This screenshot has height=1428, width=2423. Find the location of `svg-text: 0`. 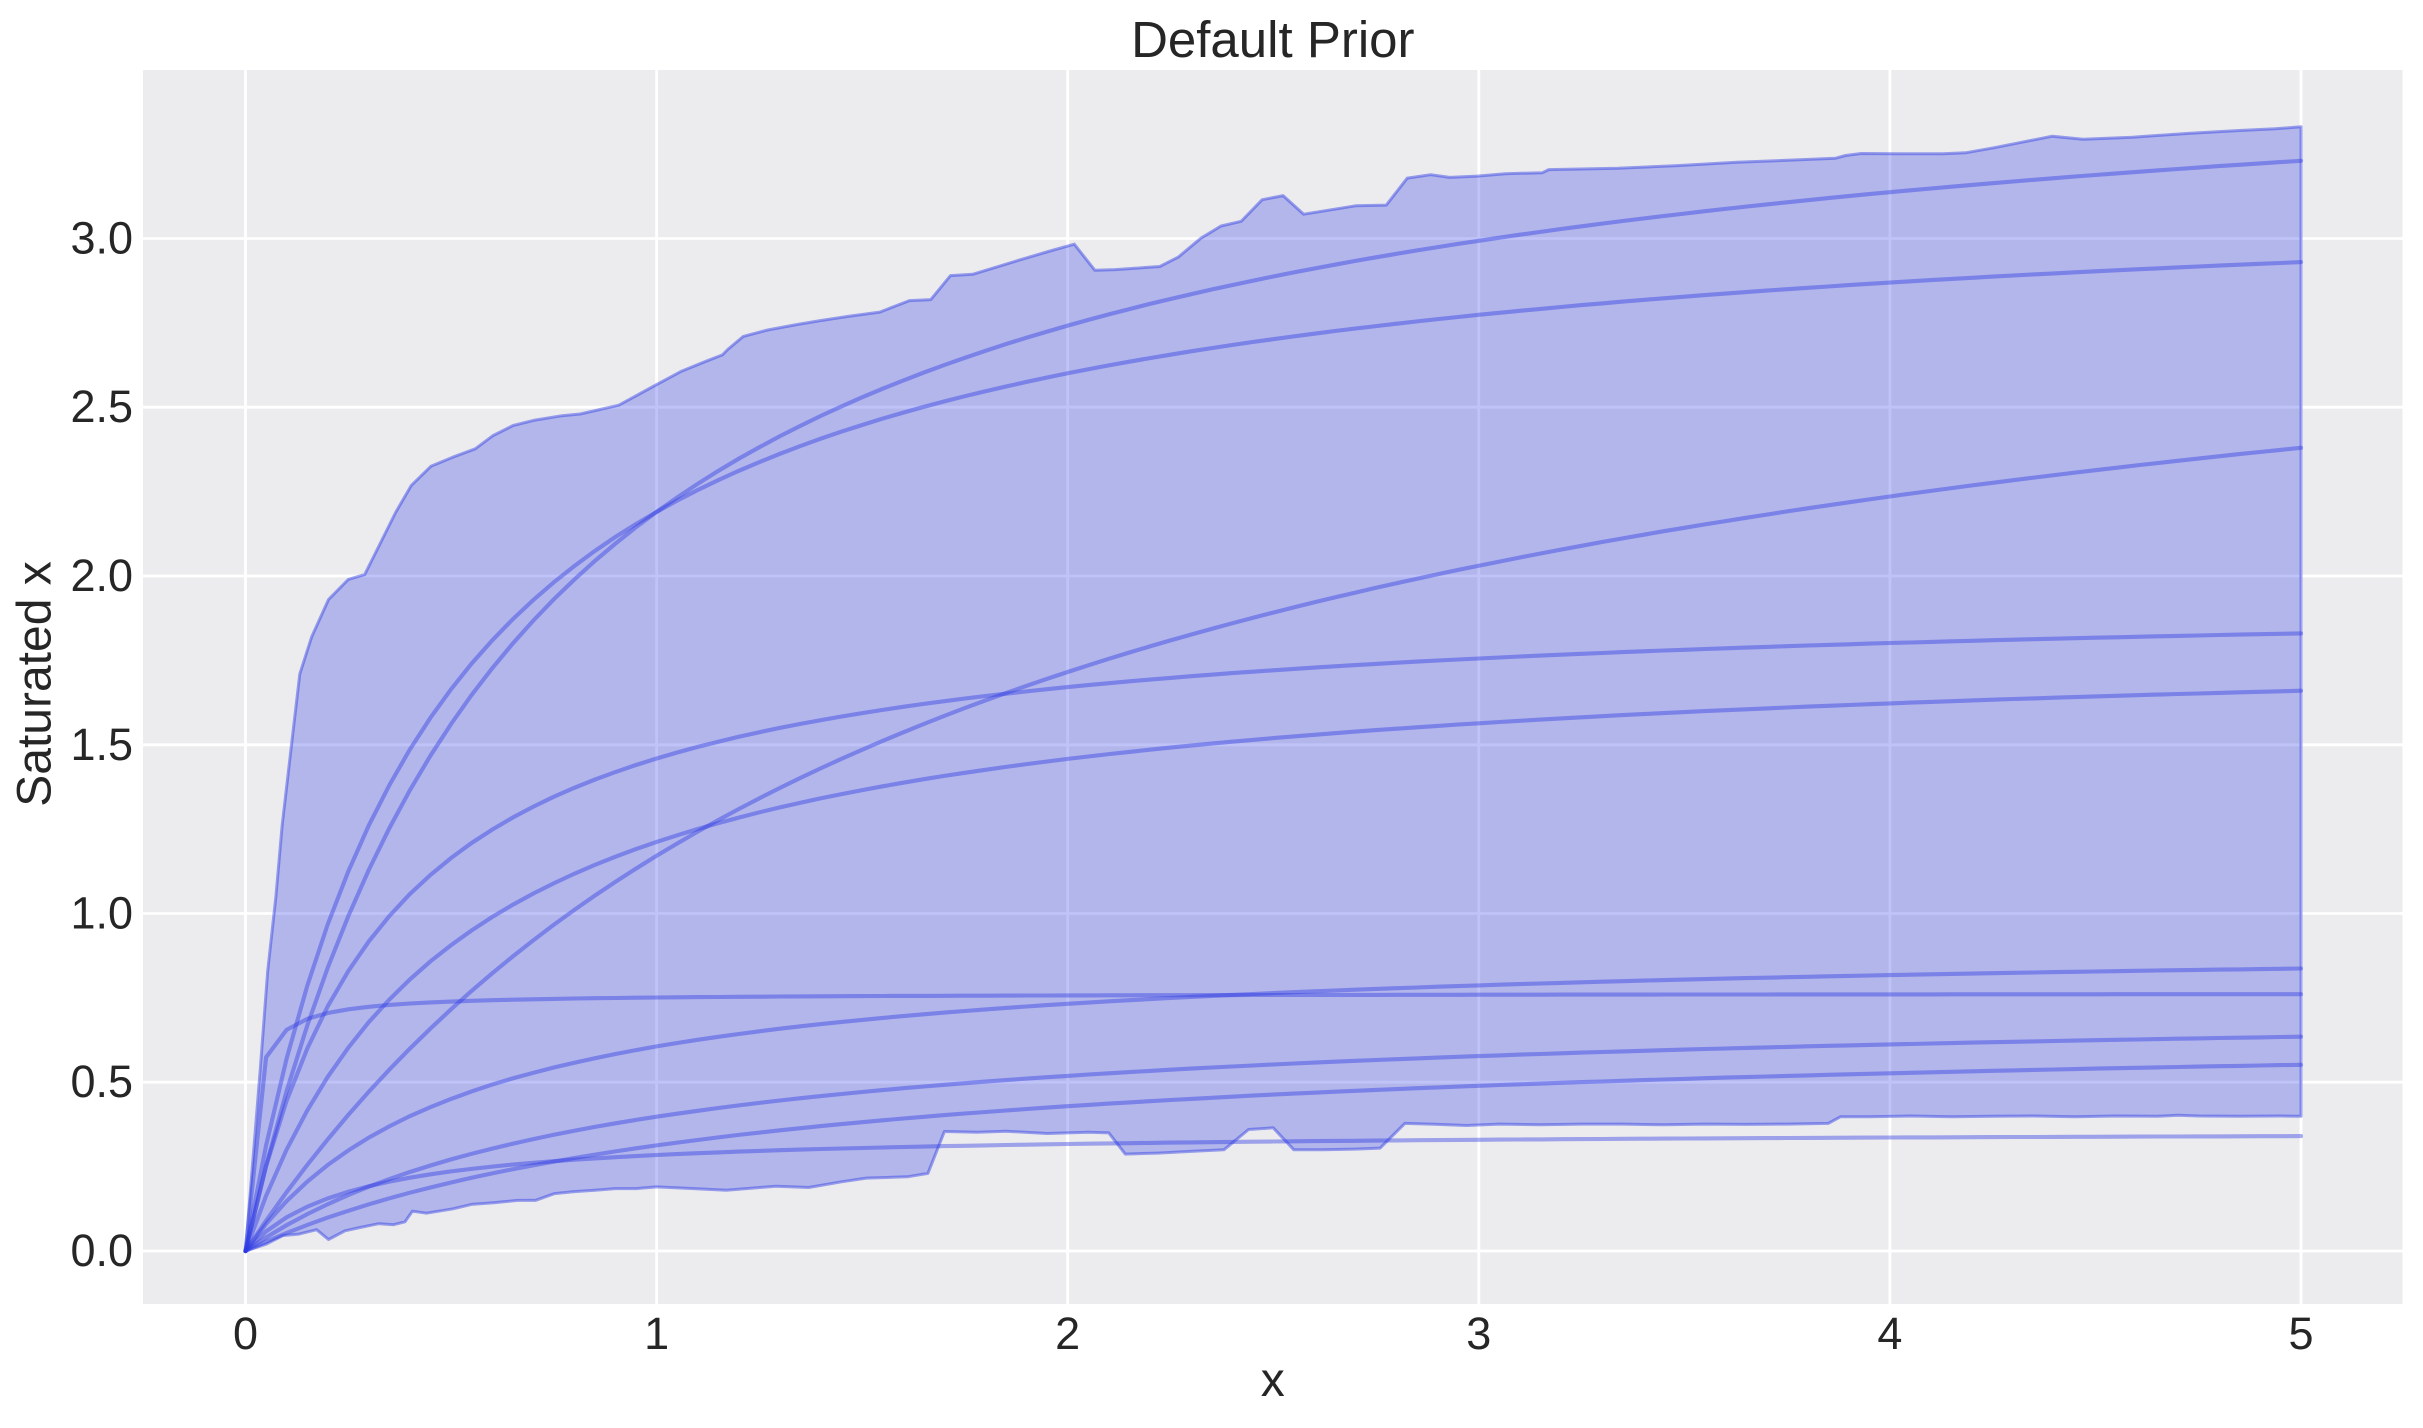

svg-text: 0 is located at coordinates (245, 1333).